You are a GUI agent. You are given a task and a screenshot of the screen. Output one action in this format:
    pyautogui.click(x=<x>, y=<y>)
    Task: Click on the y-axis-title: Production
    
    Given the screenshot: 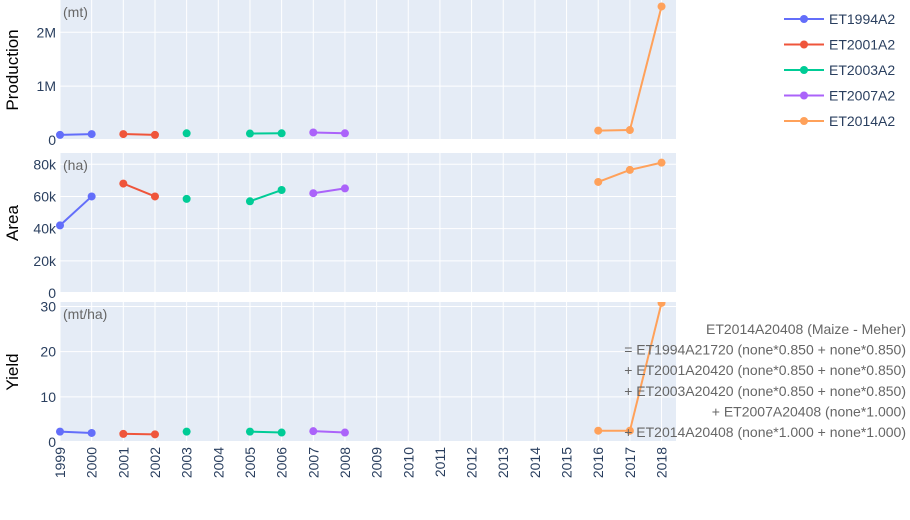 What is the action you would take?
    pyautogui.click(x=12, y=69)
    